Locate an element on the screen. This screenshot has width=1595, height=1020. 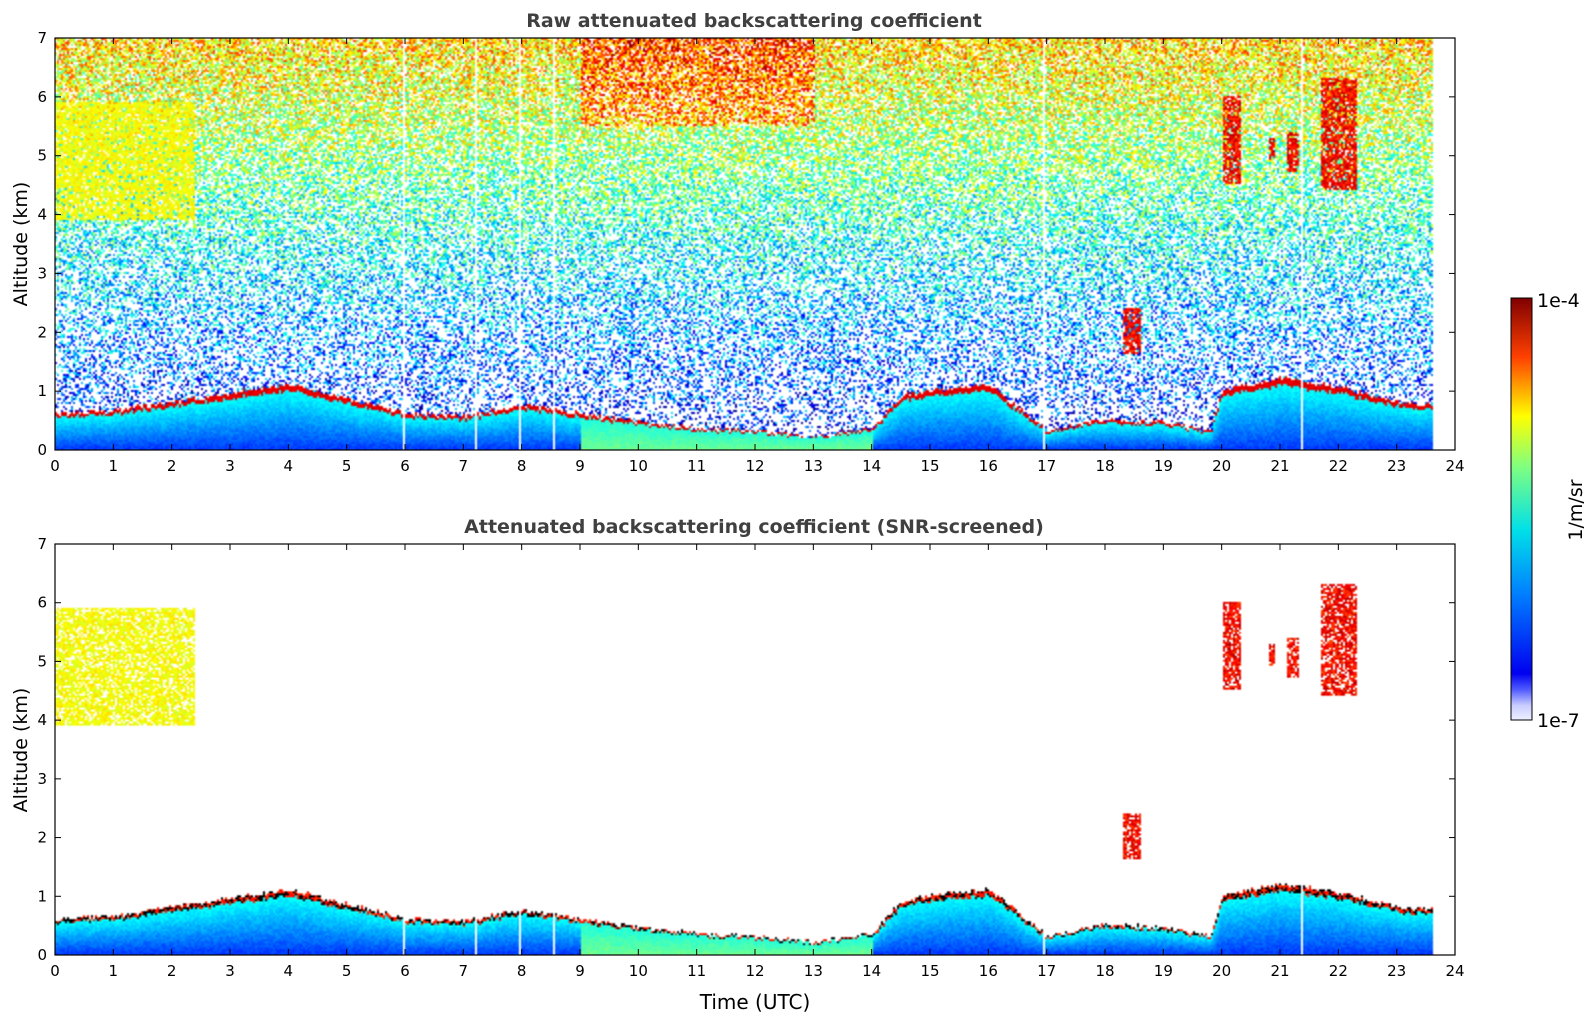
colorbar-max-label: 1e-4 is located at coordinates (1558, 301).